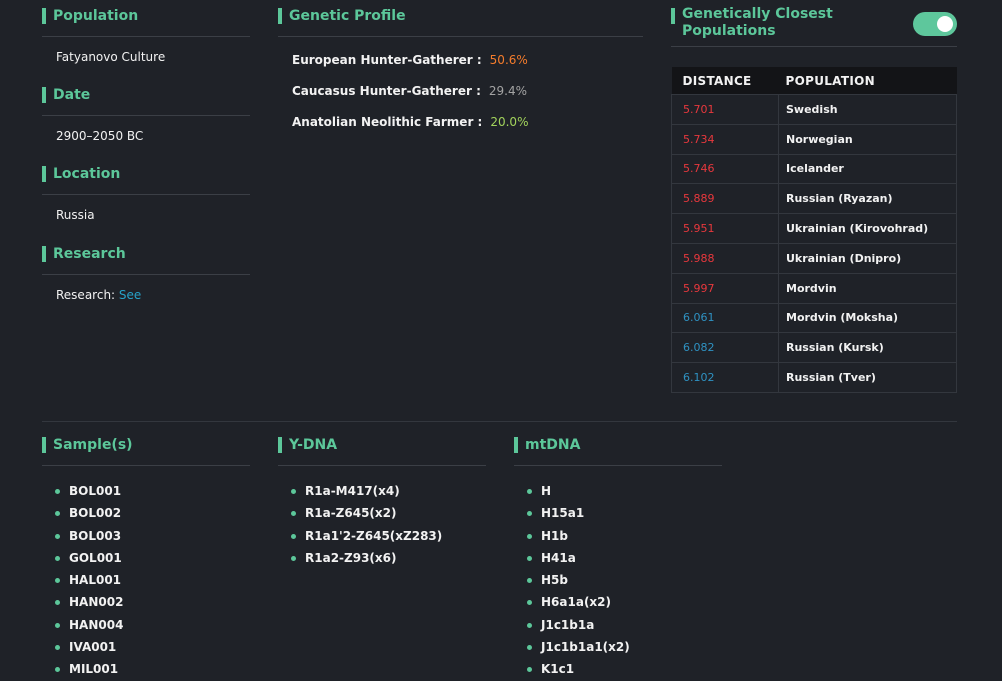  I want to click on population-cell: Norwegian, so click(867, 139).